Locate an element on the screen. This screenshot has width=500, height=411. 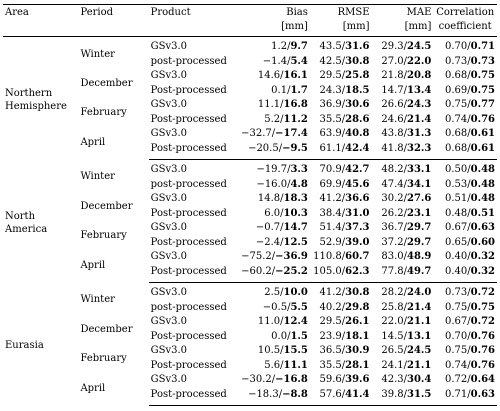
period-cell: February is located at coordinates (103, 358).